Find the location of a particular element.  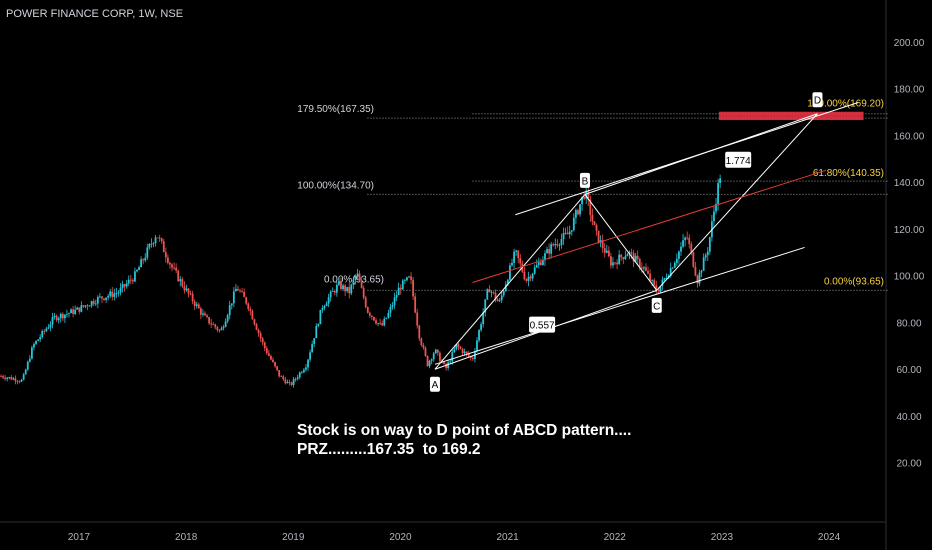

y-tick-label: 40.00 is located at coordinates (908, 417).